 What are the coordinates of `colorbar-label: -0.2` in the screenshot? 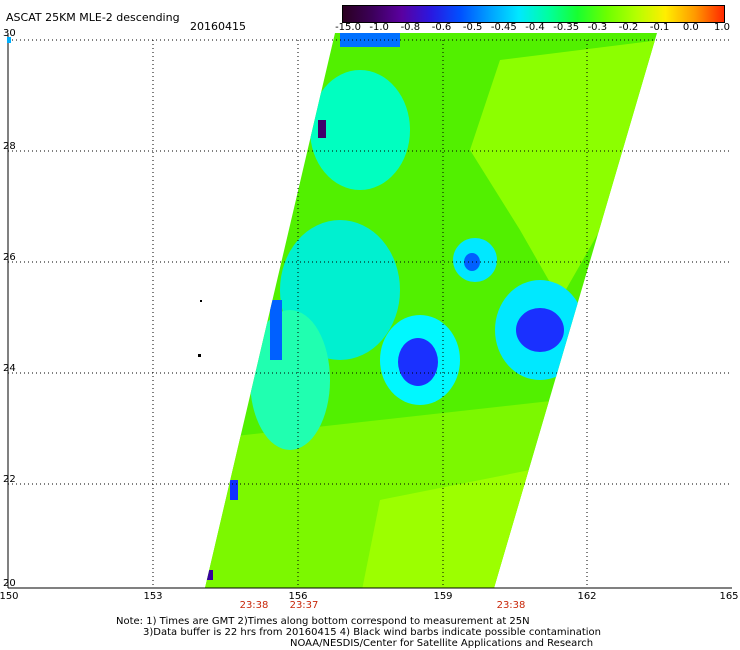 It's located at (628, 27).